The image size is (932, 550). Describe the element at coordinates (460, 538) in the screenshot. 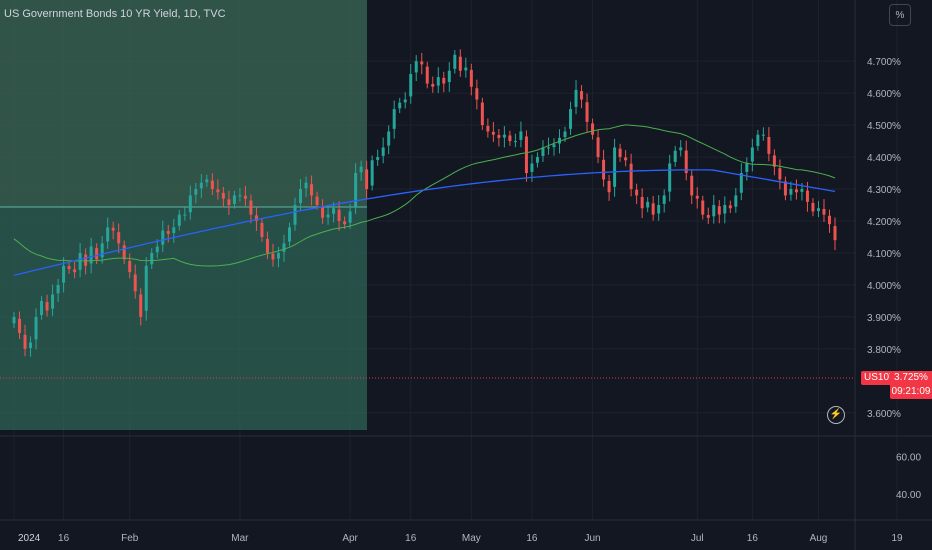

I see `time-axis: 2024 16 Feb Mar Apr 16 May 16 Jun Jul 16 Aug 19` at that location.